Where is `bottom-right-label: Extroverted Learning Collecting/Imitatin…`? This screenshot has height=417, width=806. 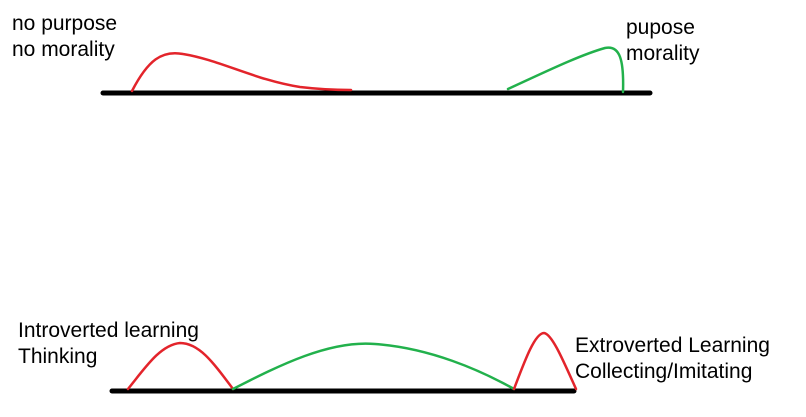 bottom-right-label: Extroverted Learning Collecting/Imitatin… is located at coordinates (672, 359).